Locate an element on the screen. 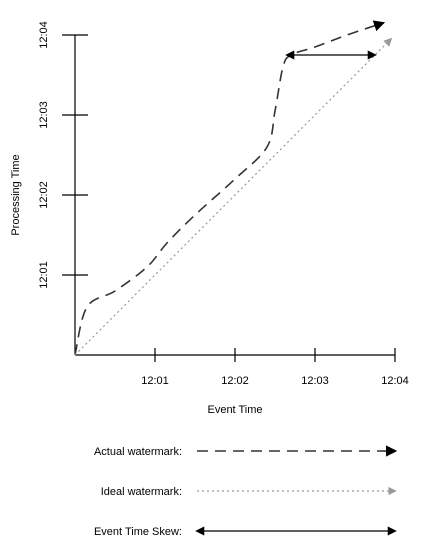 This screenshot has height=545, width=425. x-ticks: 12:01 12:02 12:03 12:04 is located at coordinates (275, 367).